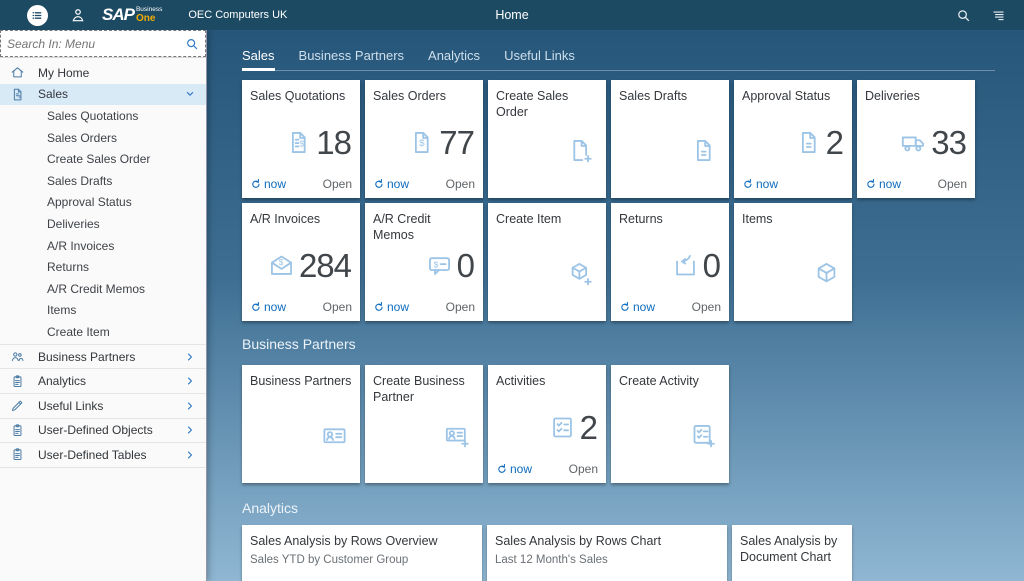 The width and height of the screenshot is (1024, 581). What do you see at coordinates (301, 262) in the screenshot?
I see `tile-a-r-invoices: A/R Invoices $284 now Open` at bounding box center [301, 262].